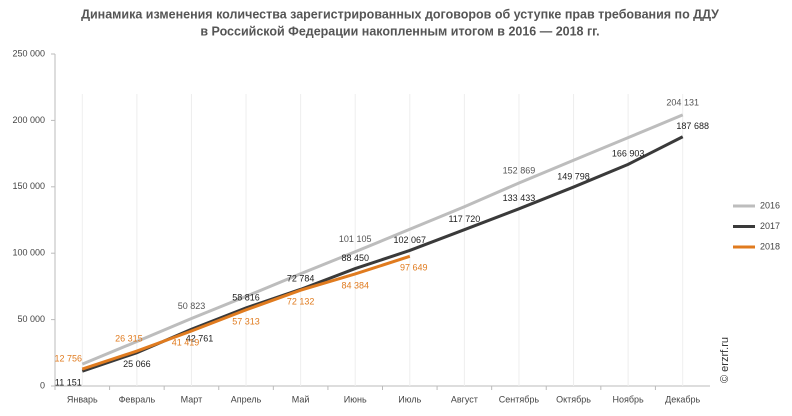 Image resolution: width=792 pixels, height=416 pixels. I want to click on x-tick-label: Октябрь, so click(573, 399).